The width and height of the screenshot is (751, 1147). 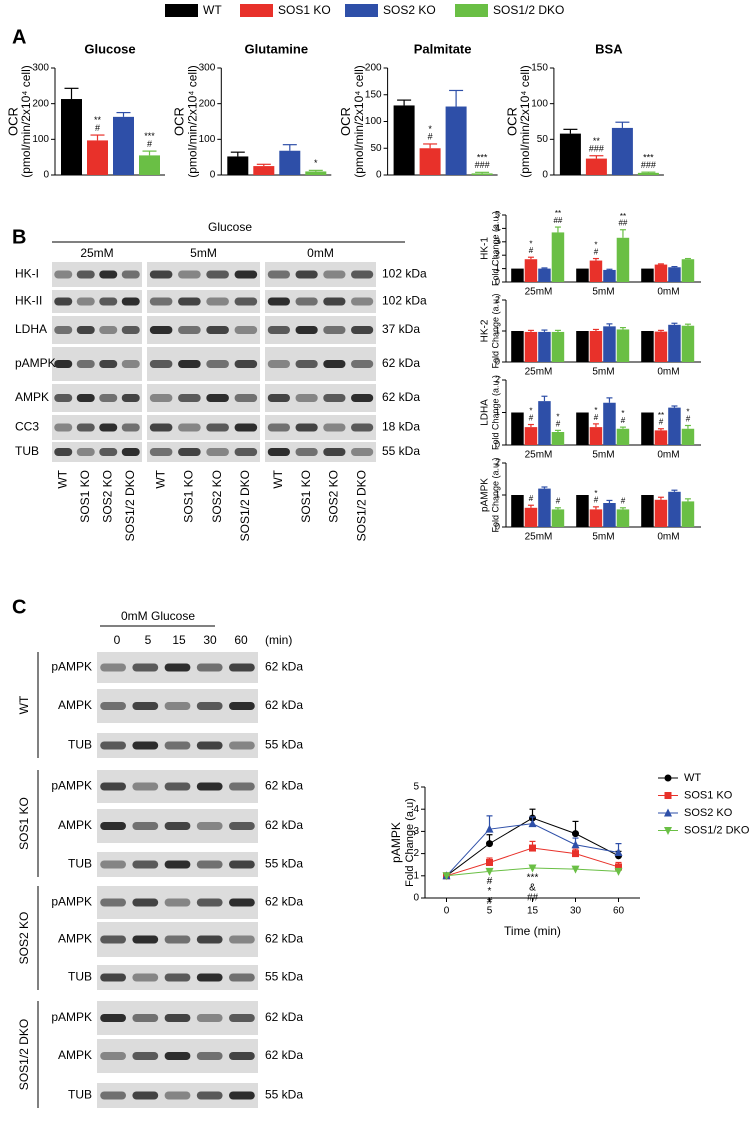 What do you see at coordinates (482, 165) in the screenshot?
I see `significance-mark: ###` at bounding box center [482, 165].